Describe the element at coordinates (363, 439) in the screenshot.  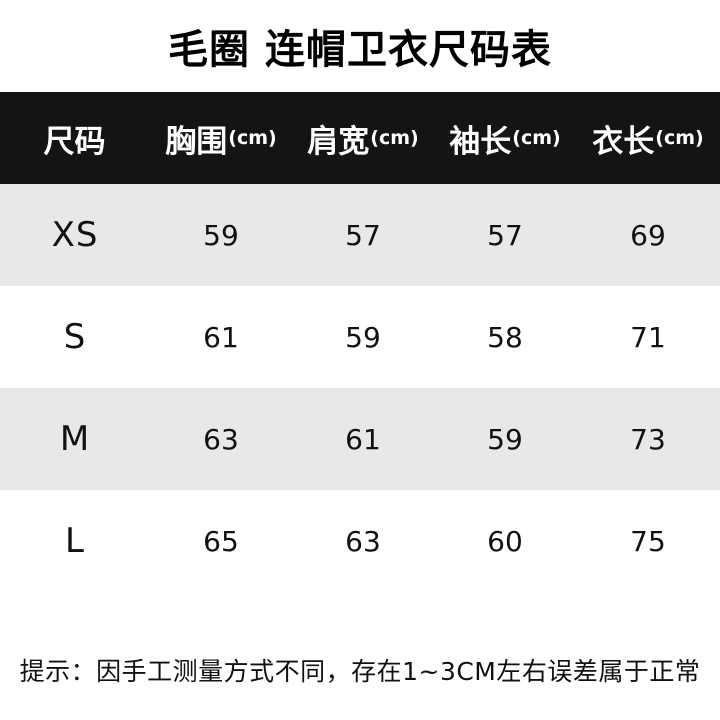
I see `cell-shoulder: 61` at that location.